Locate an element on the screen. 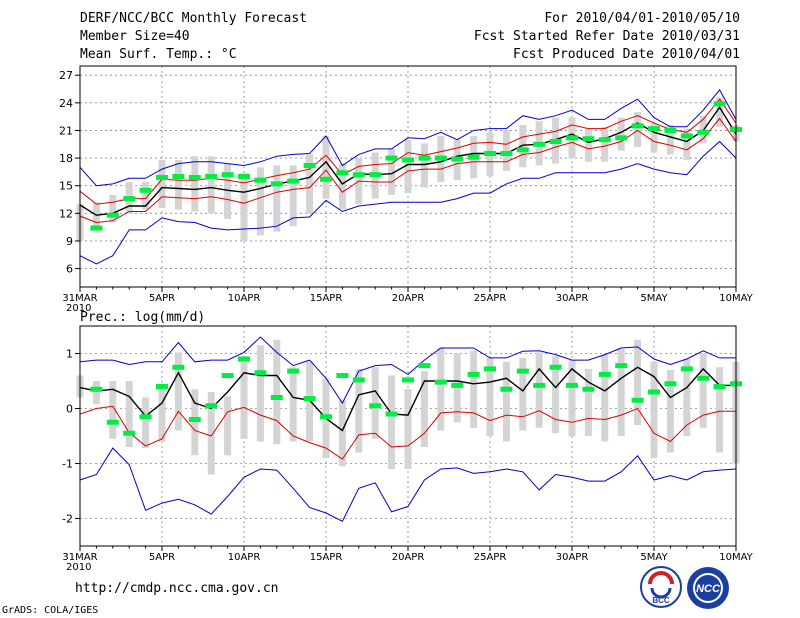  prec-x-tick-label: 30APR is located at coordinates (572, 557).